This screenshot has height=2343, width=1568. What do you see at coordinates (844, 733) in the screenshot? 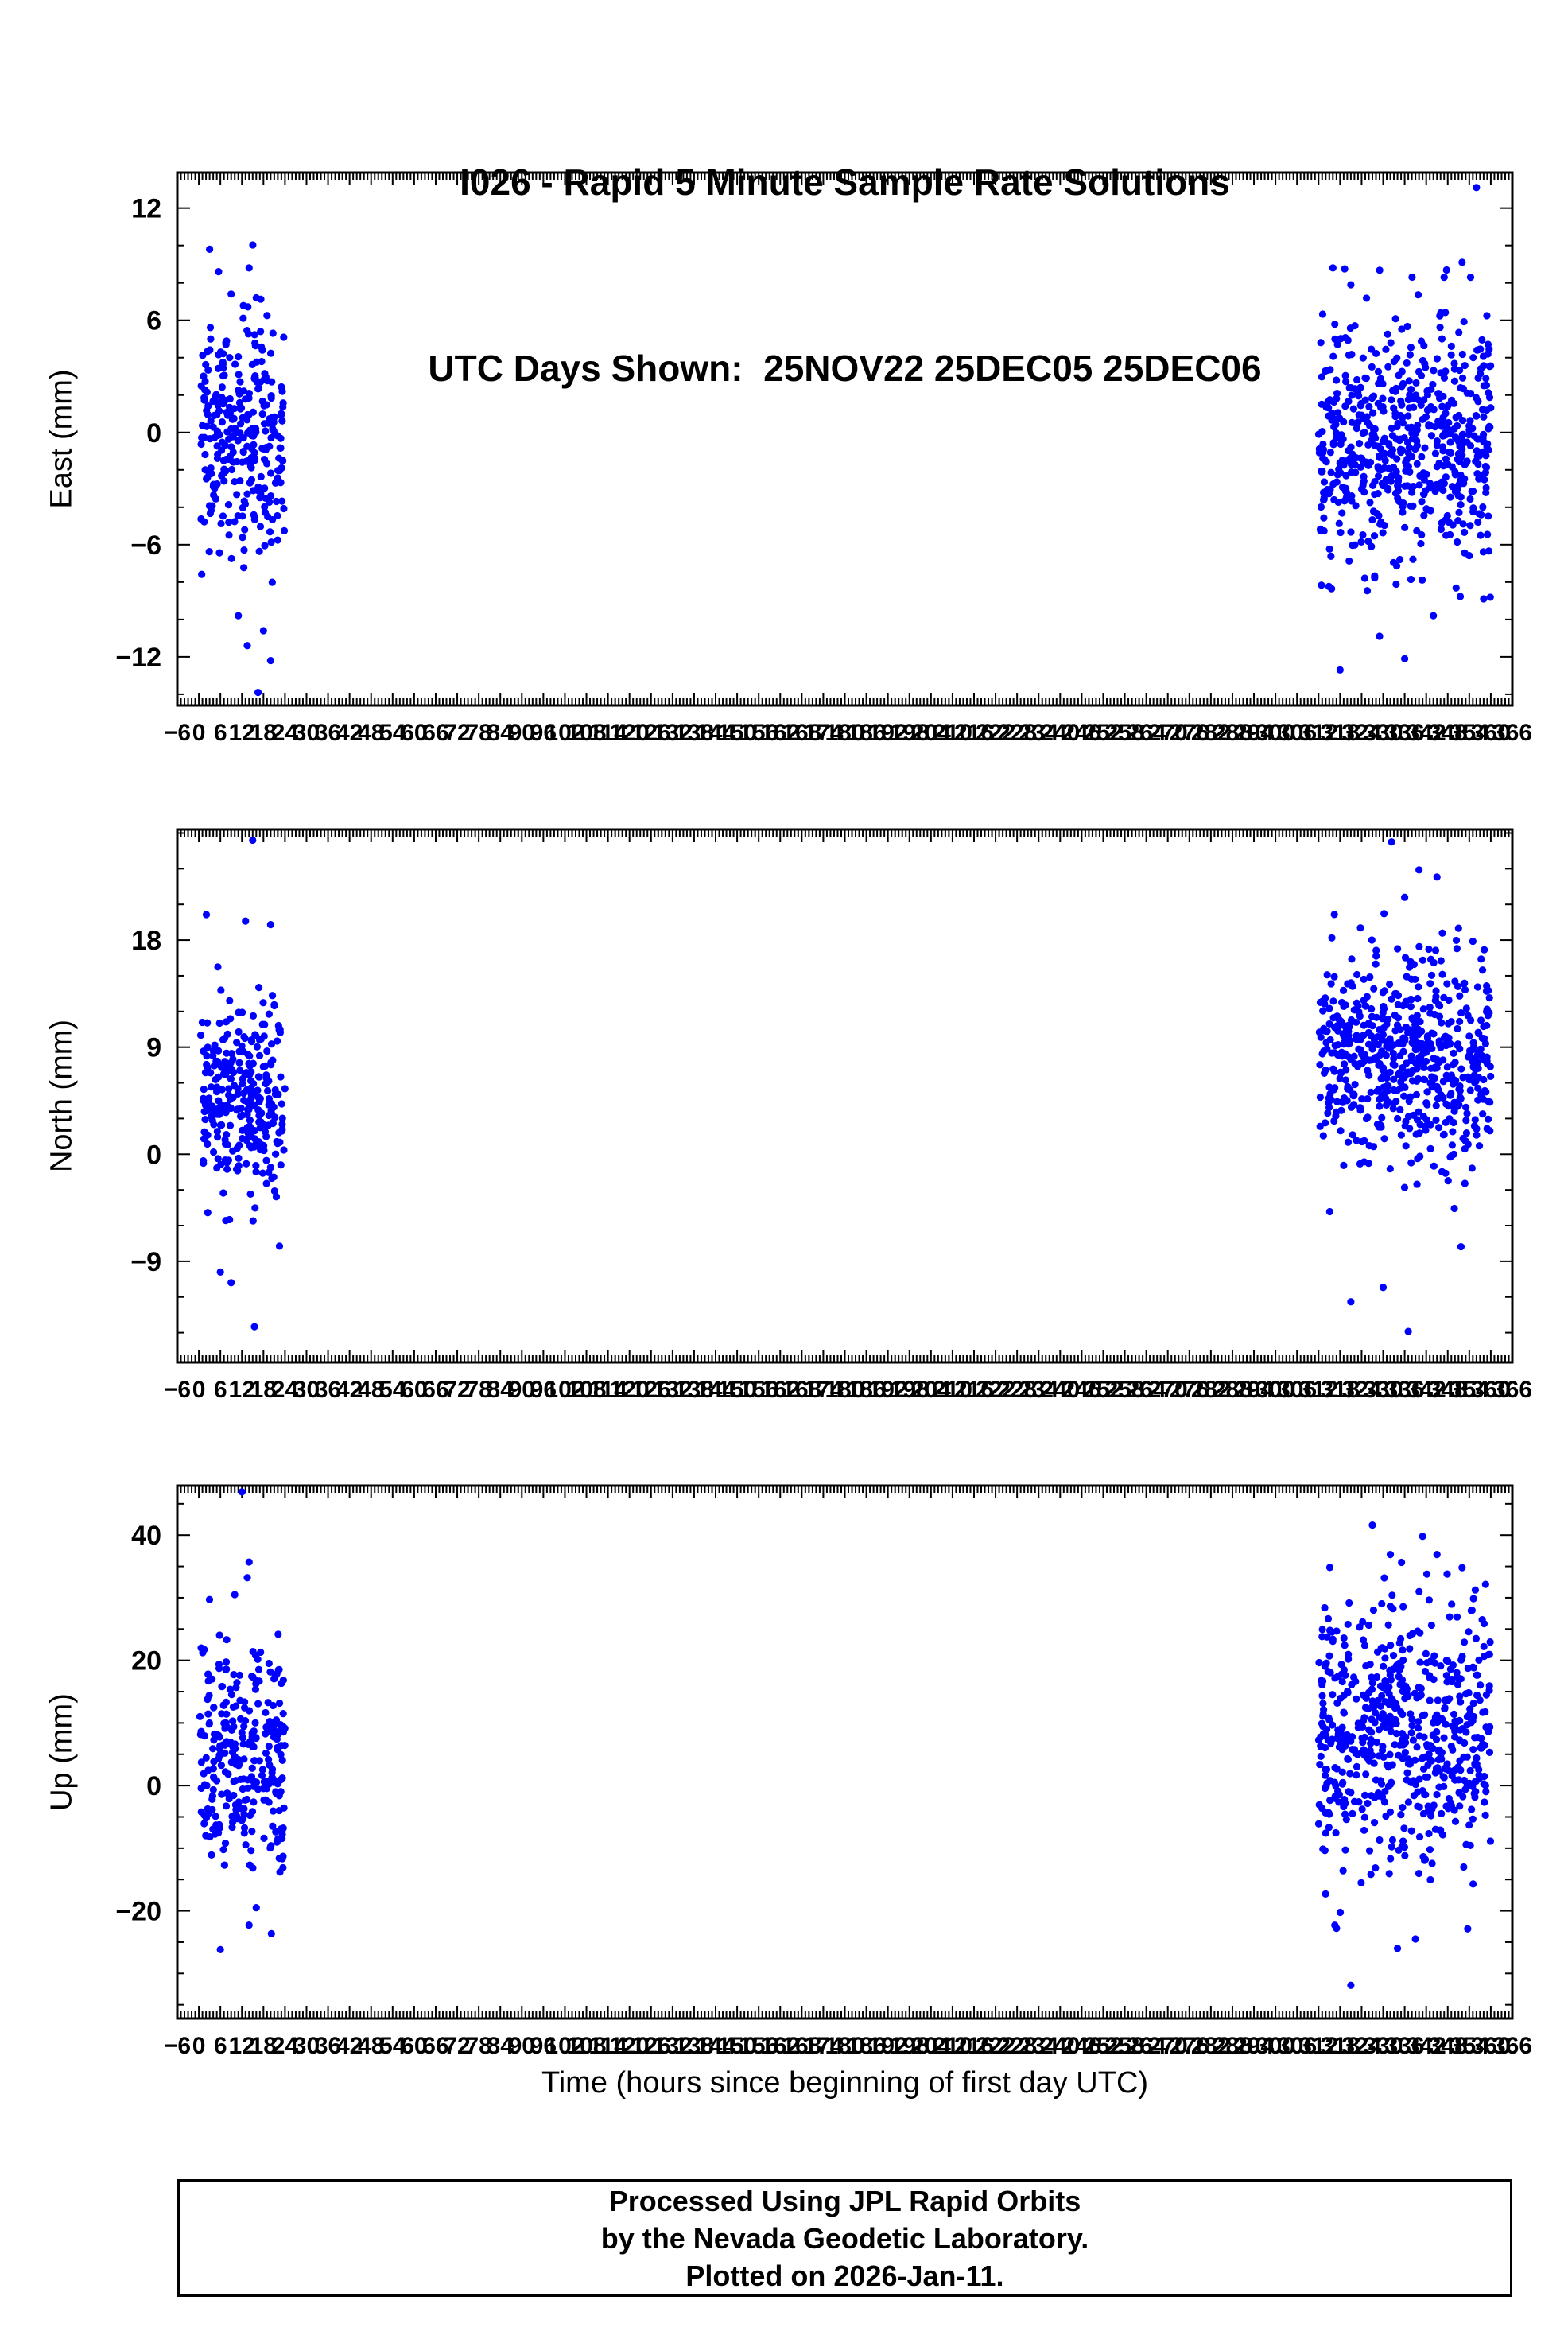
I see `x-tick-label: 180` at bounding box center [844, 733].